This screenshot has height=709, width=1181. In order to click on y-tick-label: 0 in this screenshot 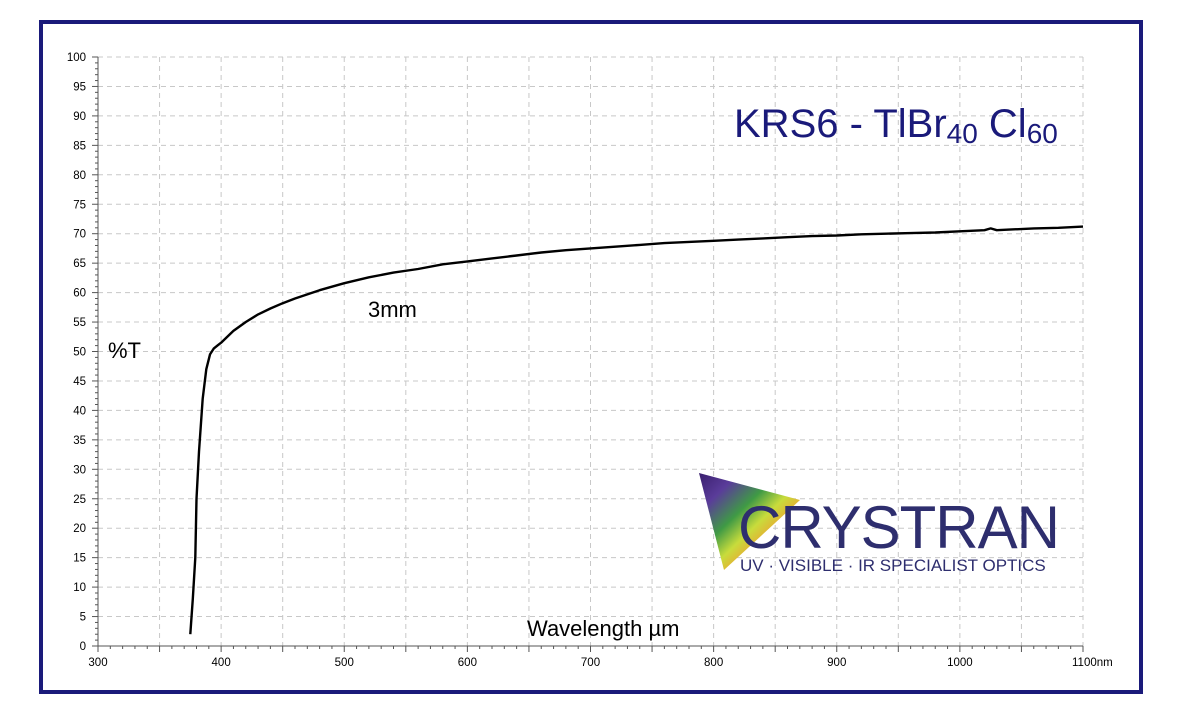, I will do `click(83, 647)`.